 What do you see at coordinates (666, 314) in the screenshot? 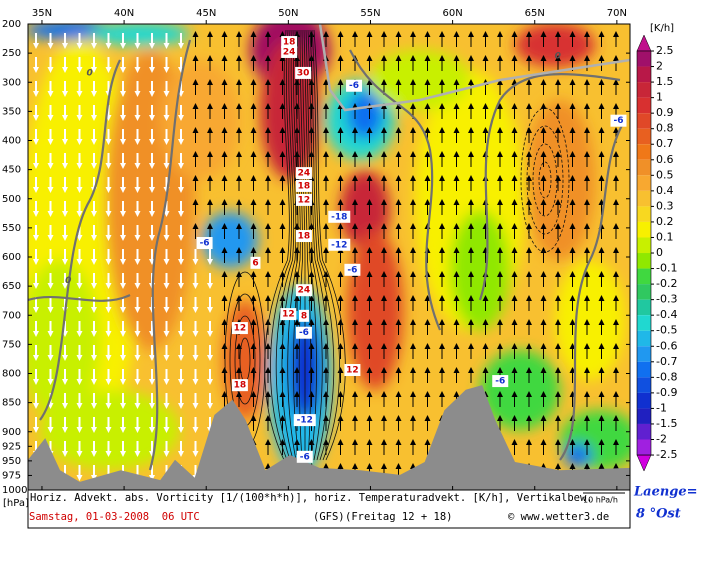
I see `colorbar-label: -0.4` at bounding box center [666, 314].